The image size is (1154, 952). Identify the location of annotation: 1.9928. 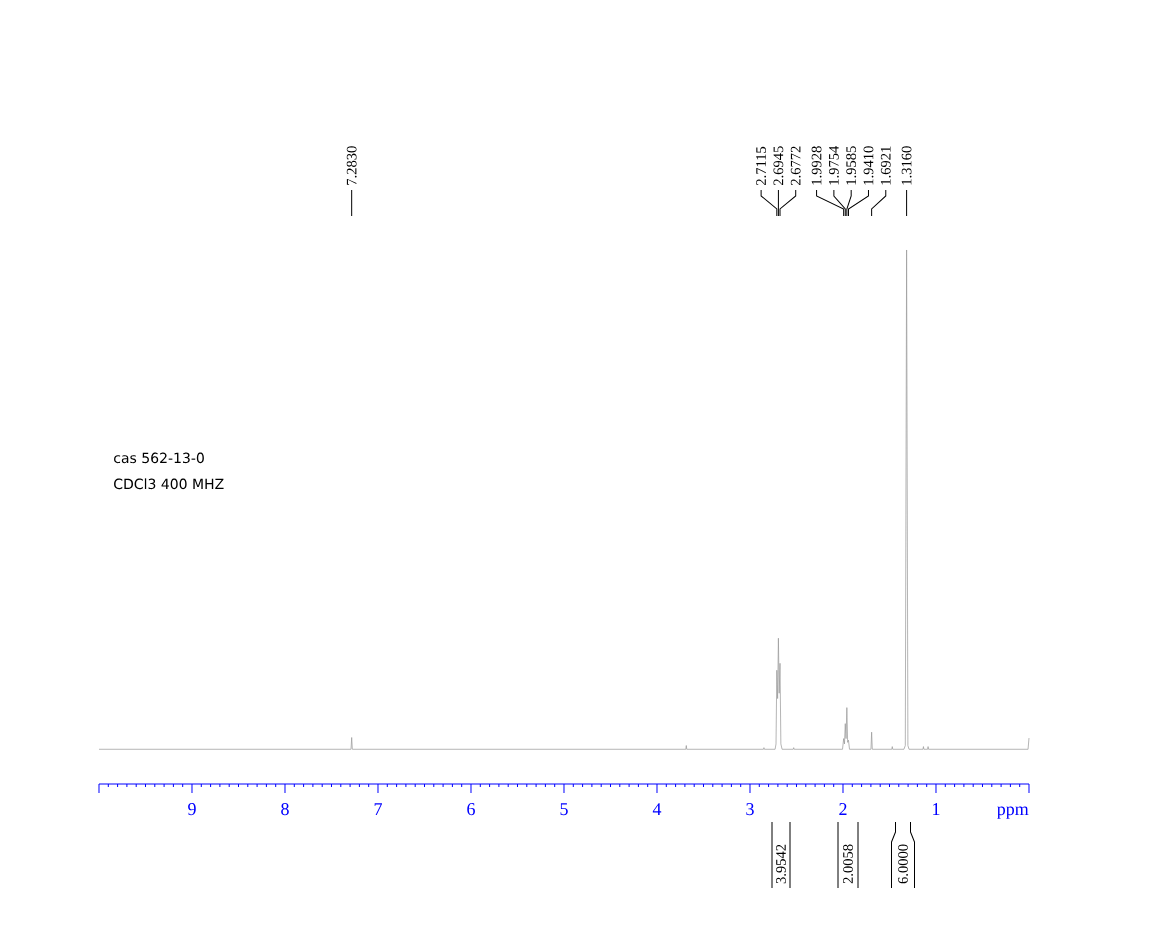
(816, 165).